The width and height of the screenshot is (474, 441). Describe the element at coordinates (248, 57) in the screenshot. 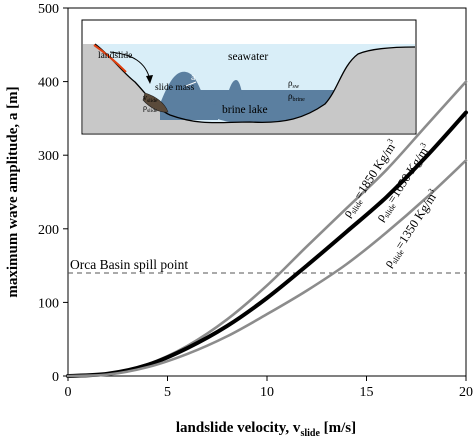

I see `inset-seawater-label: seawater` at that location.